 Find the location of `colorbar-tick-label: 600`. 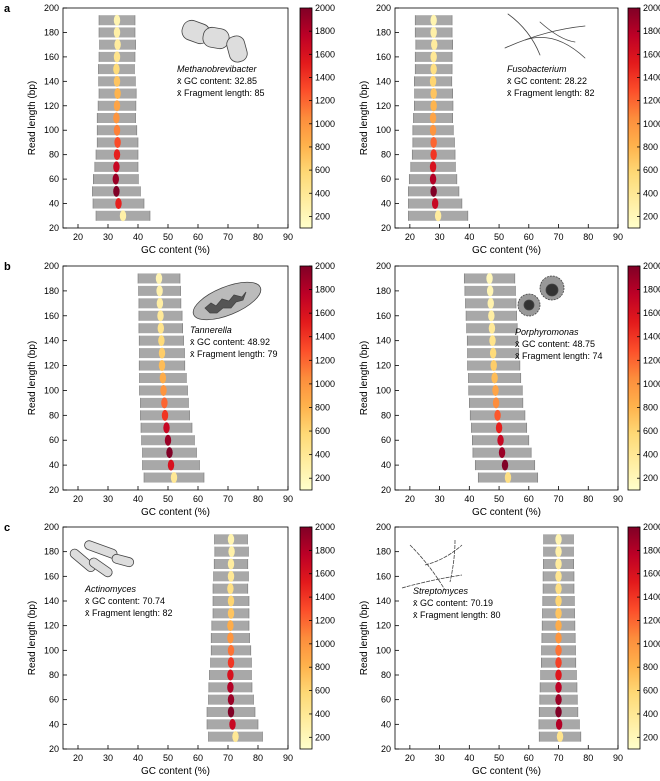

colorbar-tick-label: 600 is located at coordinates (650, 431).